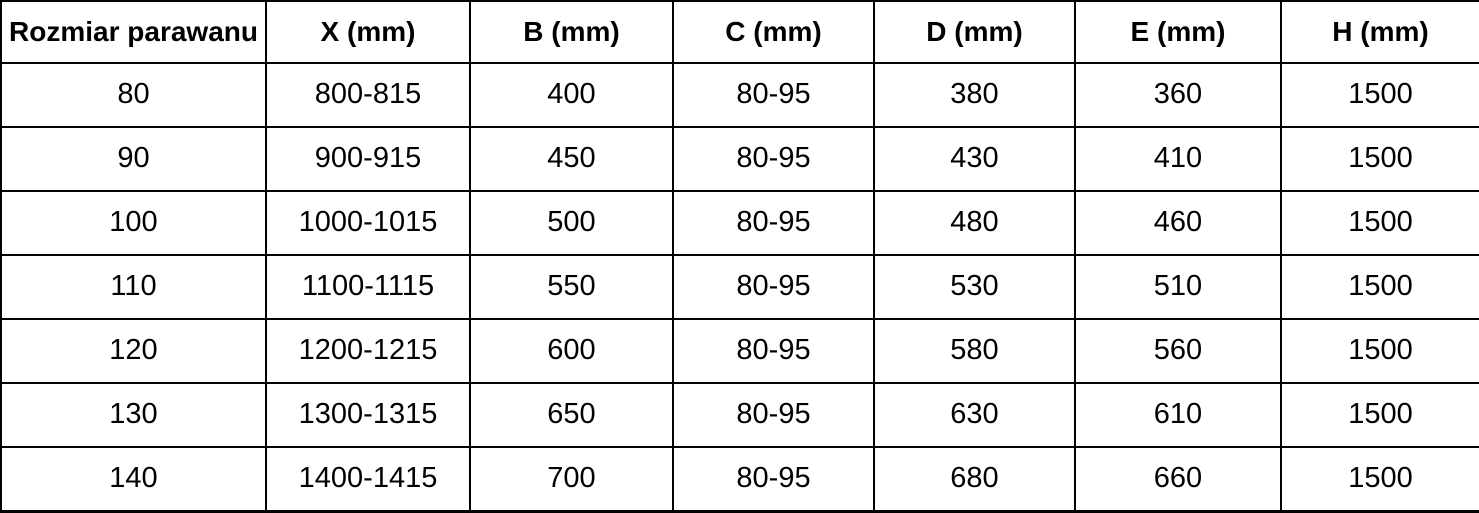 This screenshot has height=513, width=1479. What do you see at coordinates (1178, 350) in the screenshot?
I see `table-cell: 560` at bounding box center [1178, 350].